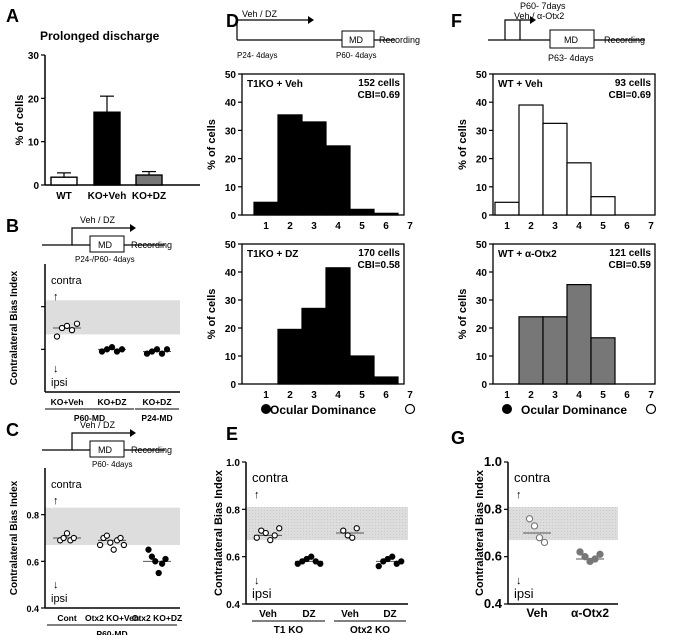 The width and height of the screenshot is (675, 635). What do you see at coordinates (531, 395) in the screenshot?
I see `f-bottom-x-tick-label: 2` at bounding box center [531, 395].